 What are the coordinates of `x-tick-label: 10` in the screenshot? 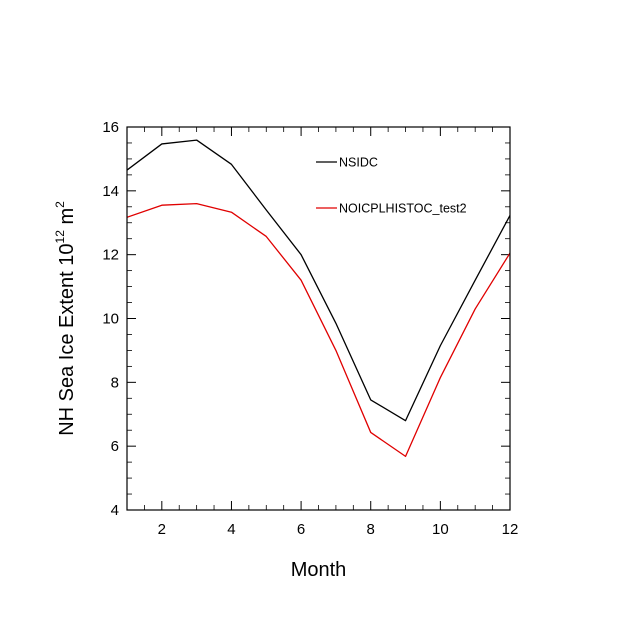 It's located at (440, 529).